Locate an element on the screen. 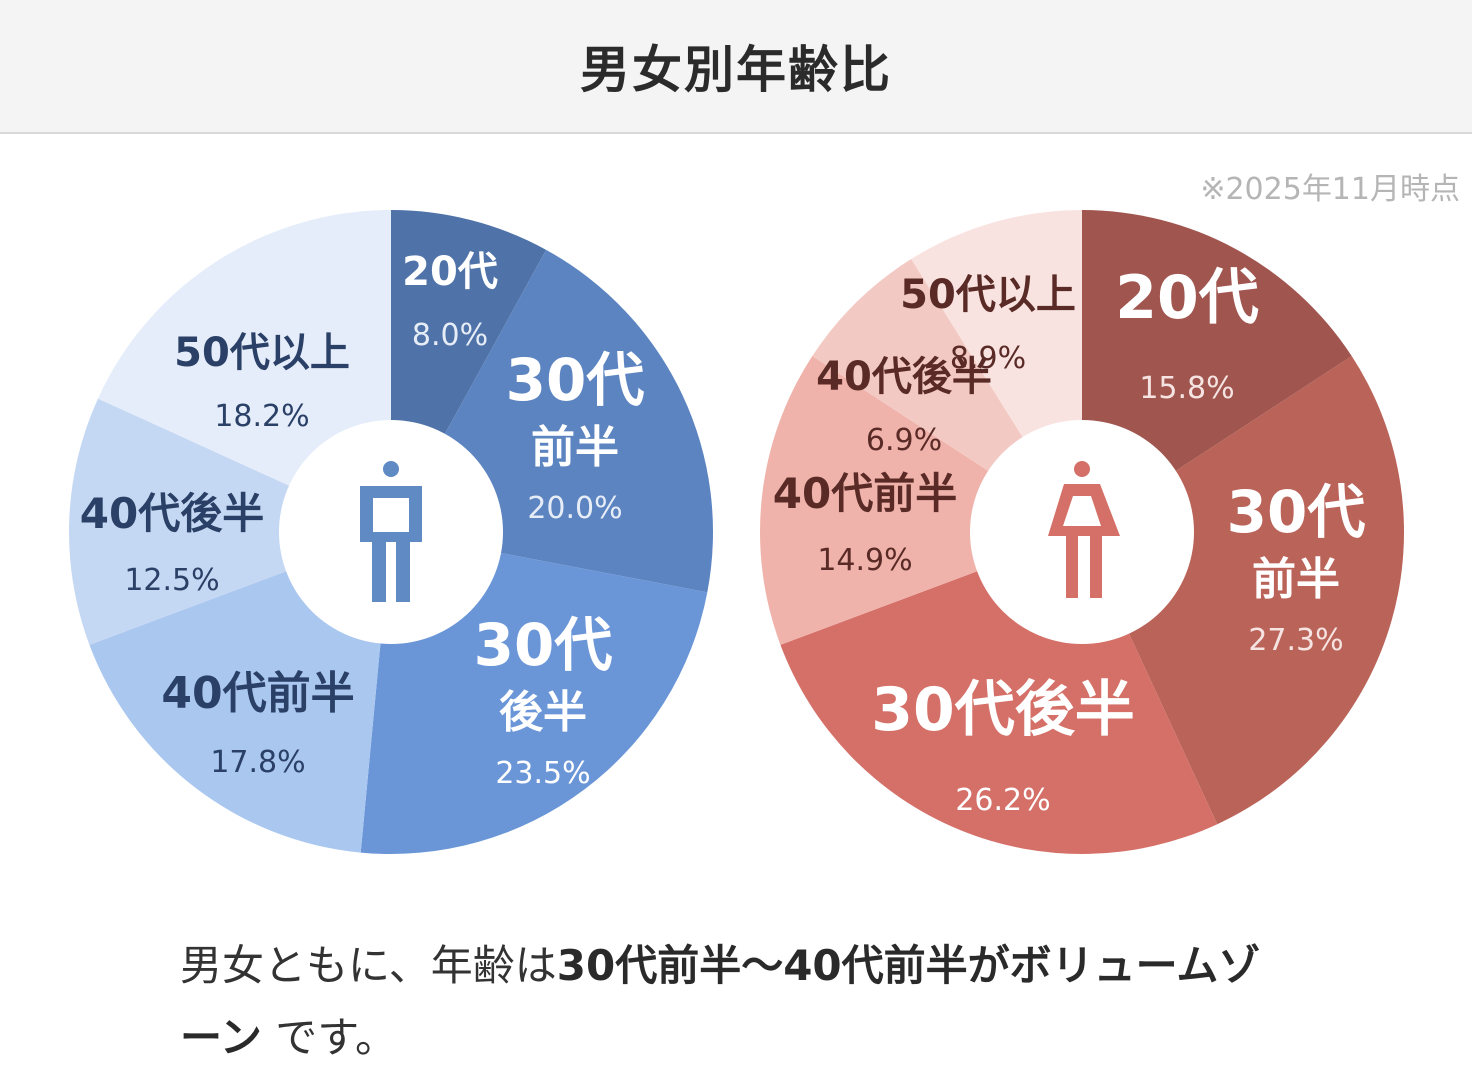 The height and width of the screenshot is (1074, 1472). date-note: ※2025年11月時点 is located at coordinates (1330, 189).